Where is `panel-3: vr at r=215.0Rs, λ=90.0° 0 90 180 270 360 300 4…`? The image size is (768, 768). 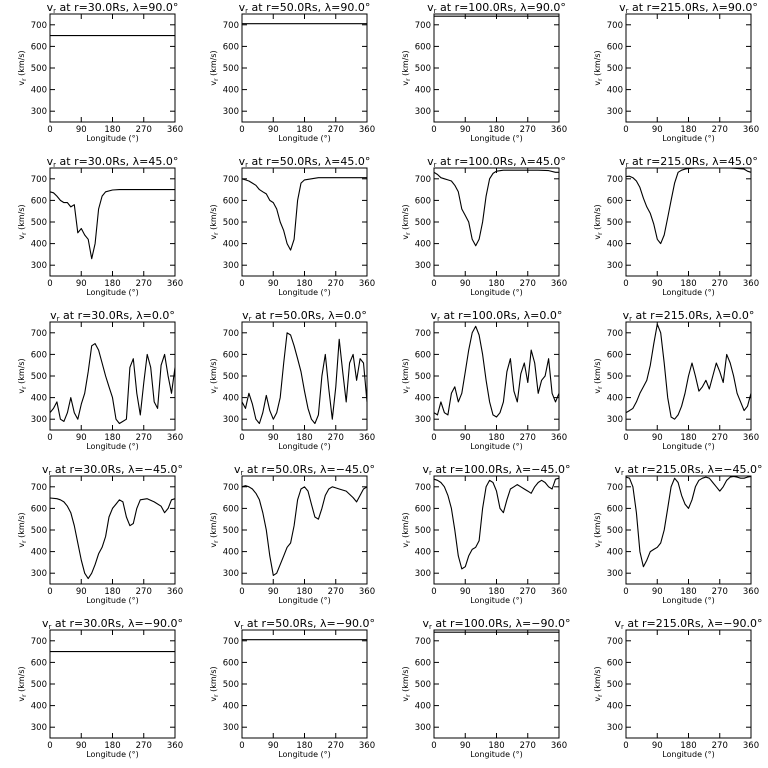
panel-3: vr at r=215.0Rs, λ=90.0° 0 90 180 270 360 300 4… is located at coordinates (676, 72).